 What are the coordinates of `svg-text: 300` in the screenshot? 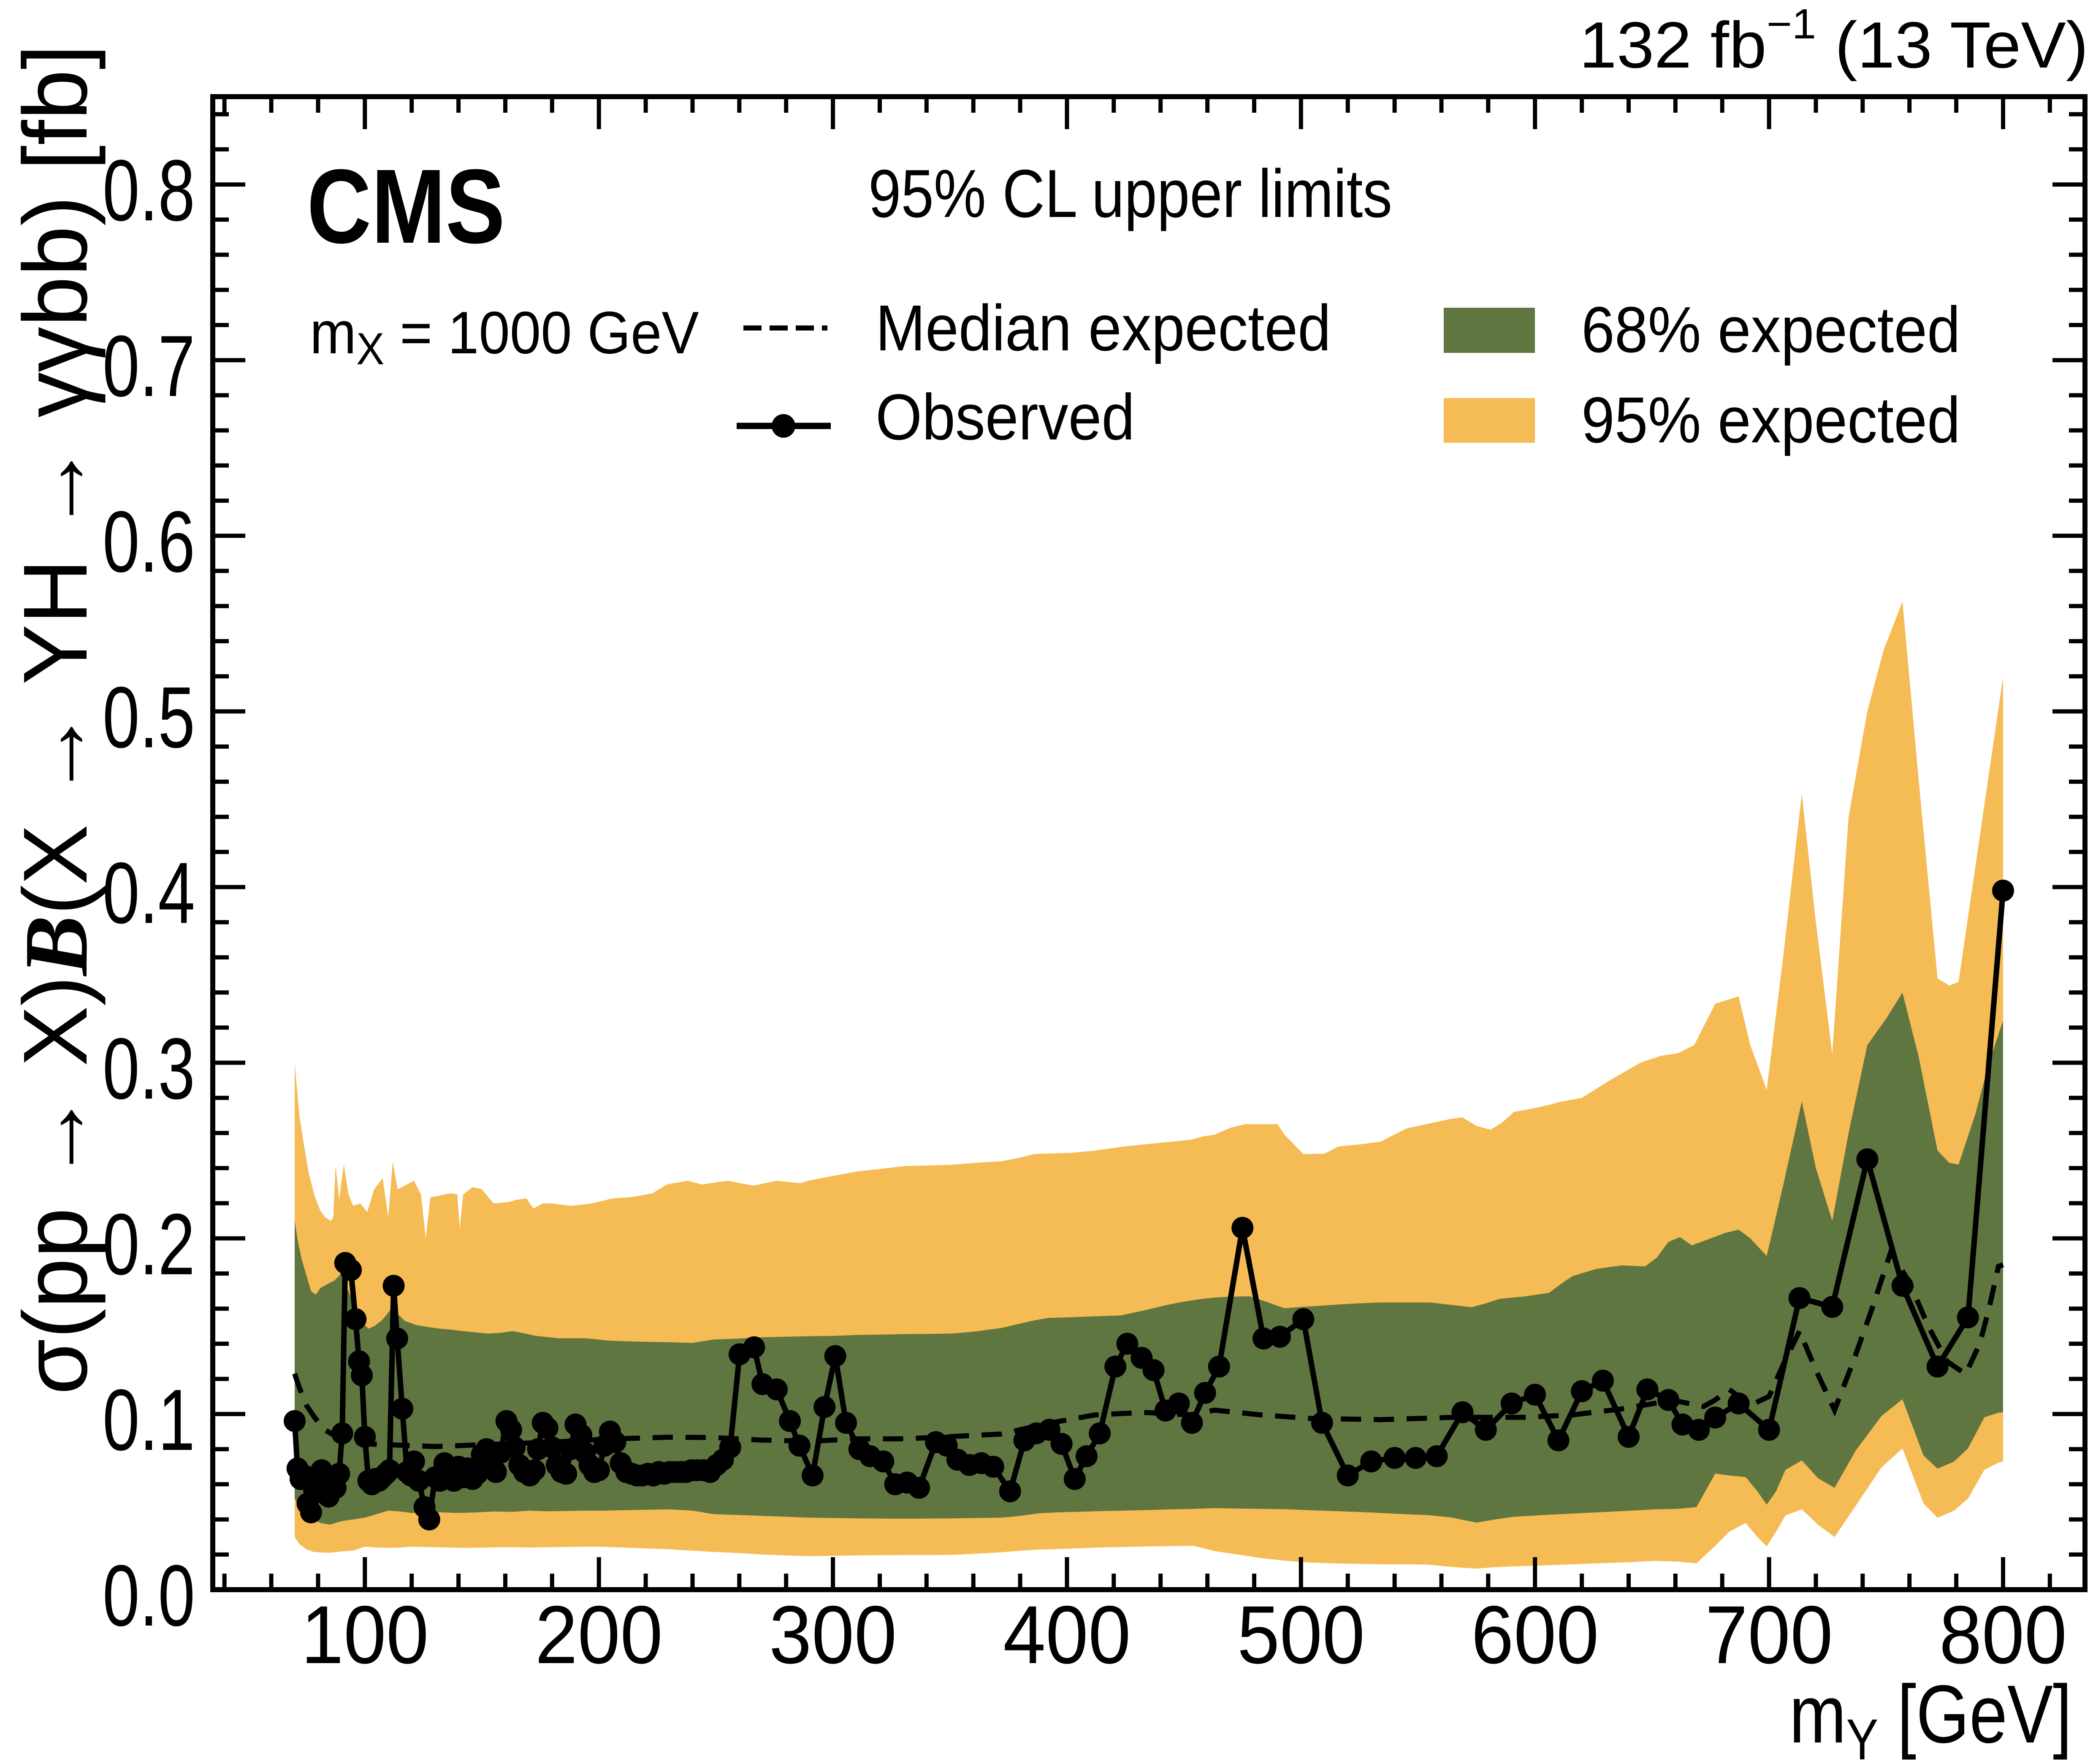 It's located at (833, 1634).